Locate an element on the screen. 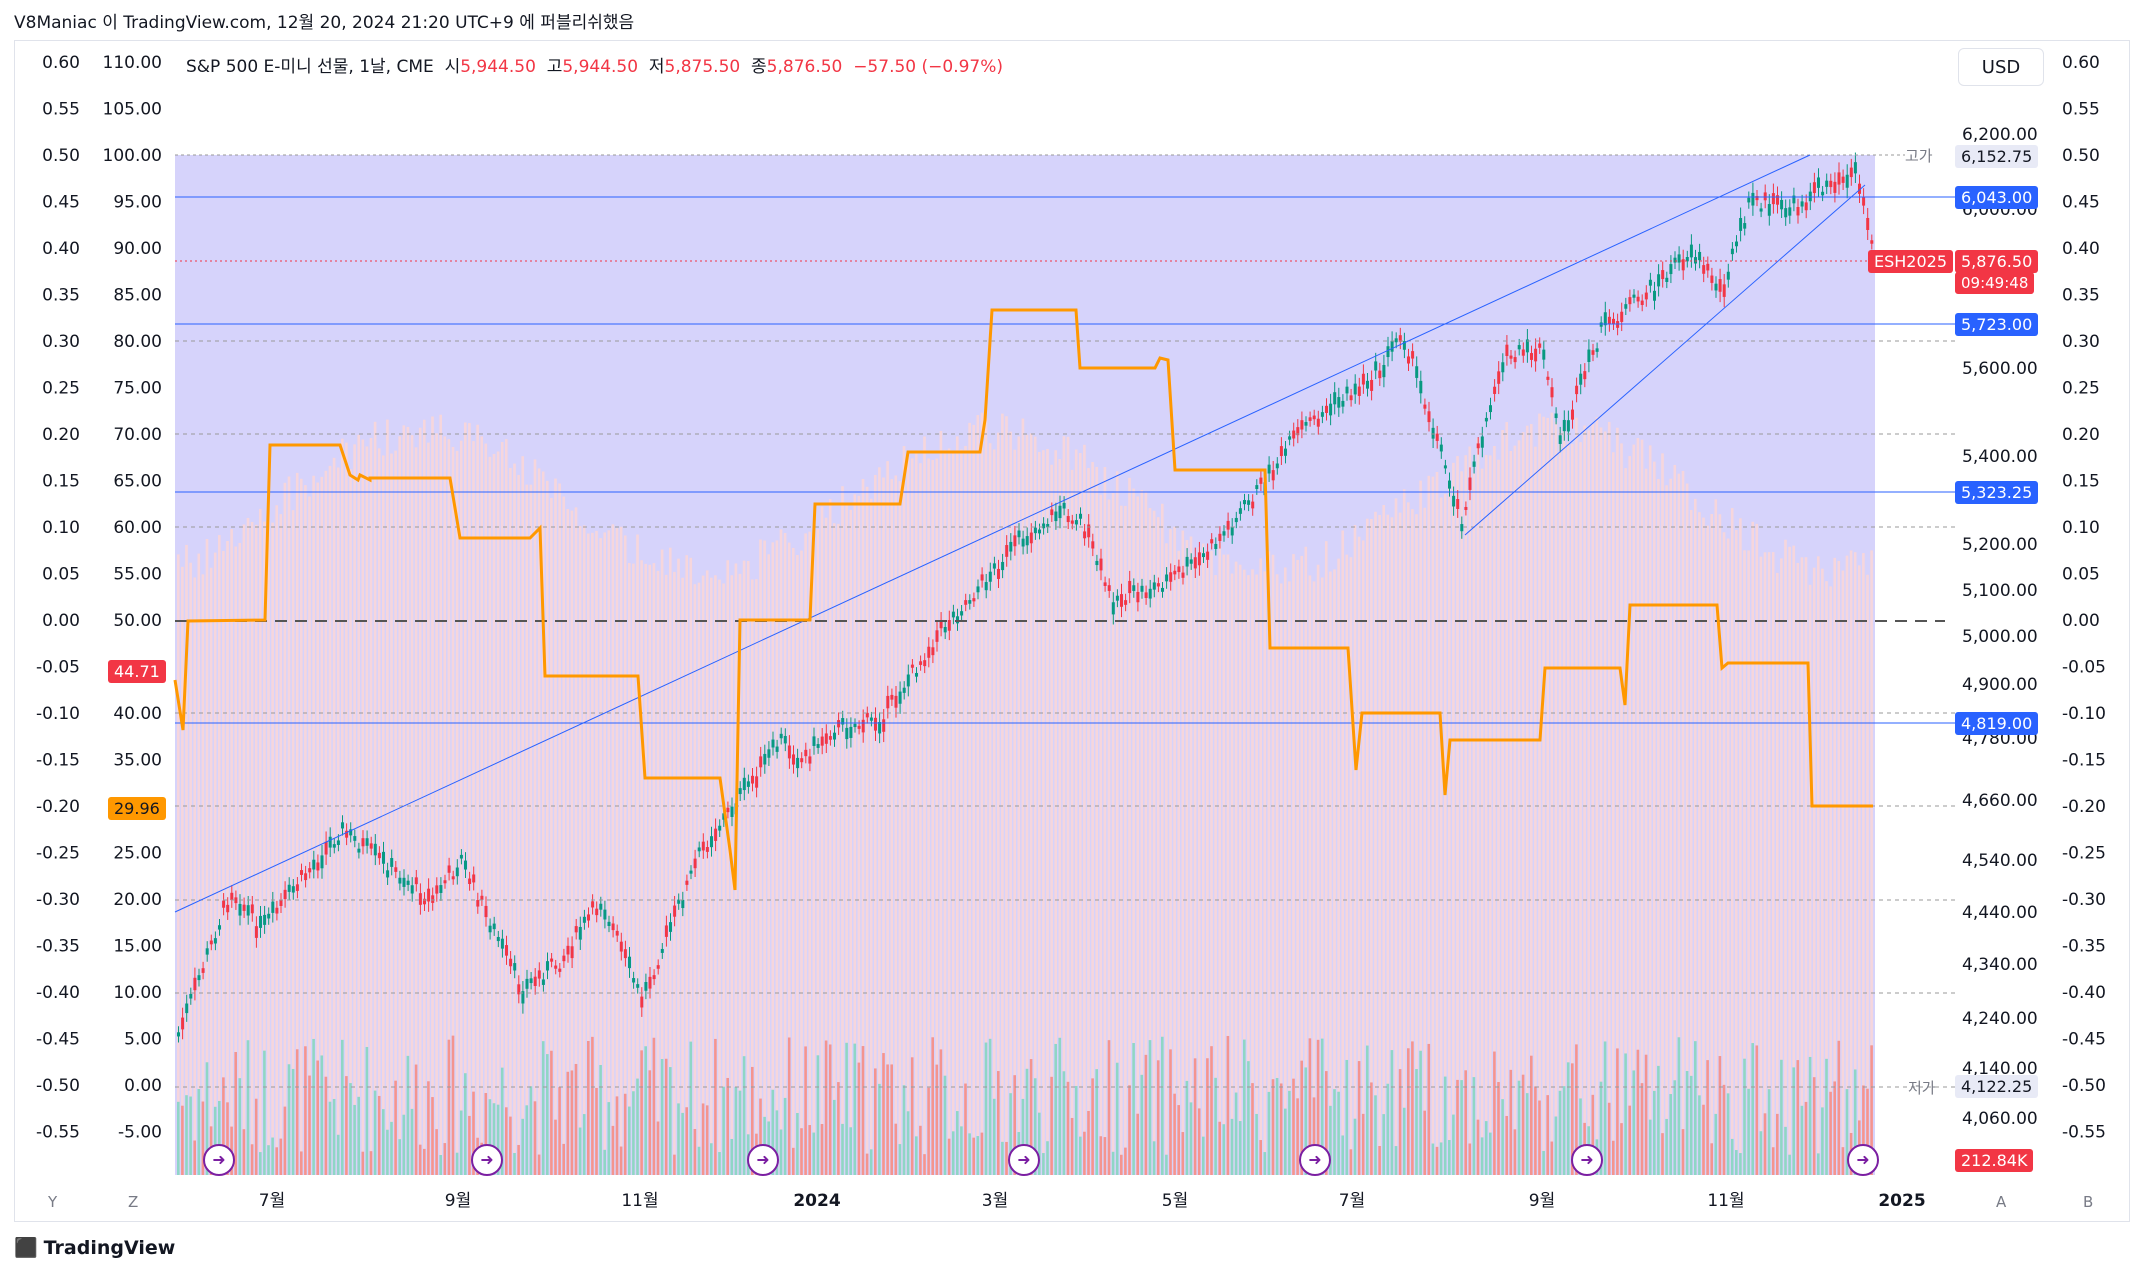 This screenshot has height=1272, width=2141. tradingview-logo: ⬛ TradingView is located at coordinates (94, 1248).